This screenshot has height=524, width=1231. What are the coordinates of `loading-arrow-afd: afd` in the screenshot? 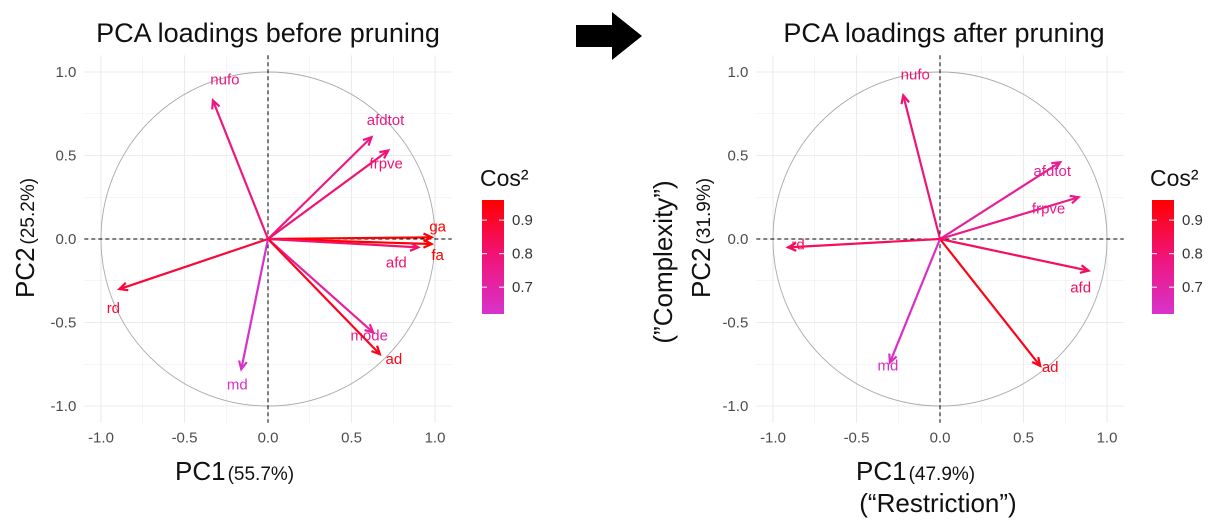 It's located at (344, 254).